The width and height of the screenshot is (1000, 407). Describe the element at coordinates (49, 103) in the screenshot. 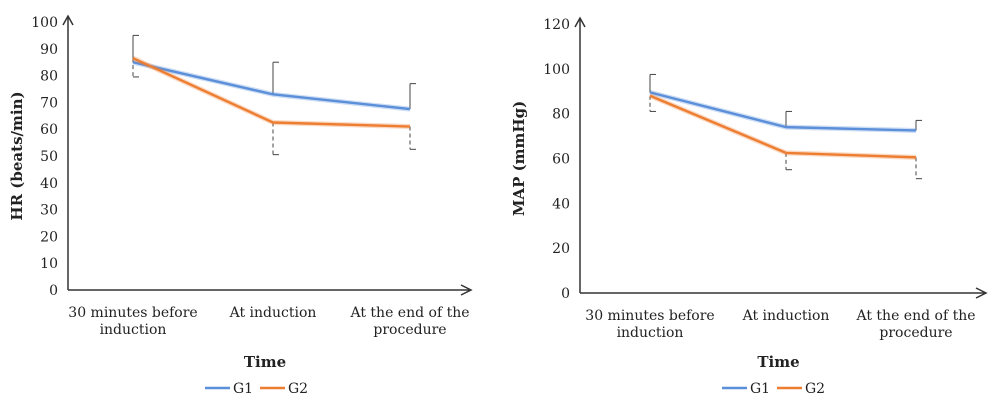

I see `y-tick-label: 70` at that location.